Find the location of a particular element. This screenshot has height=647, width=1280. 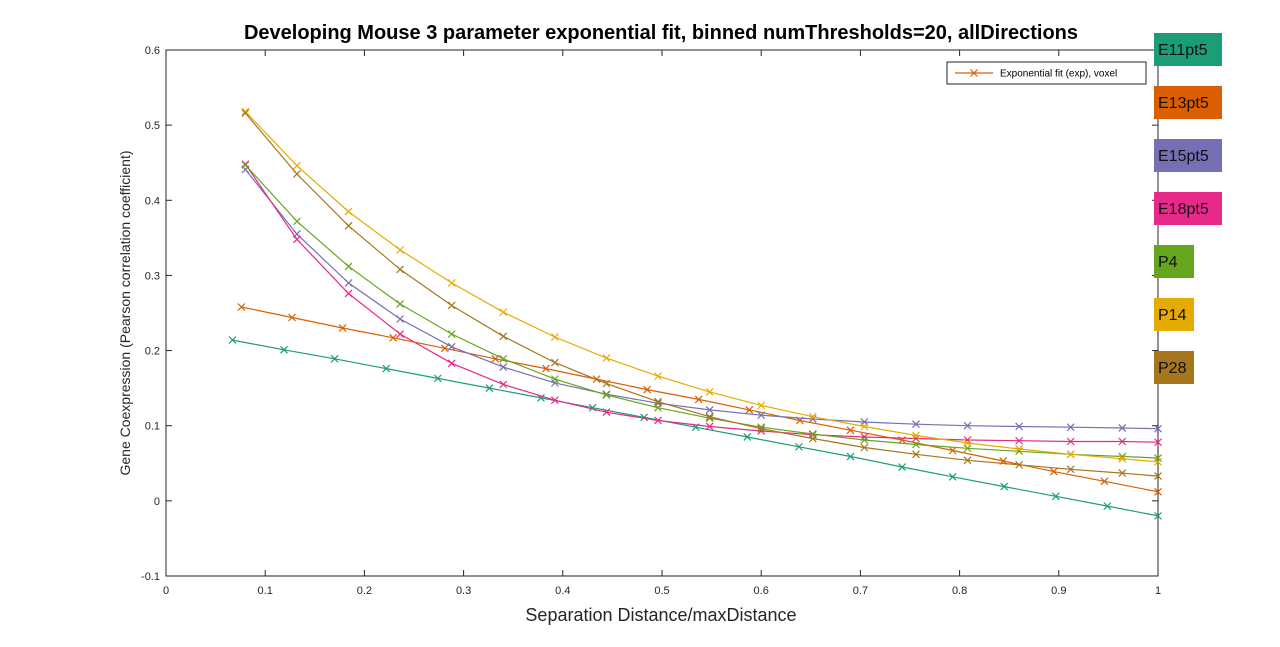

y-tick-label: 0 is located at coordinates (157, 502).